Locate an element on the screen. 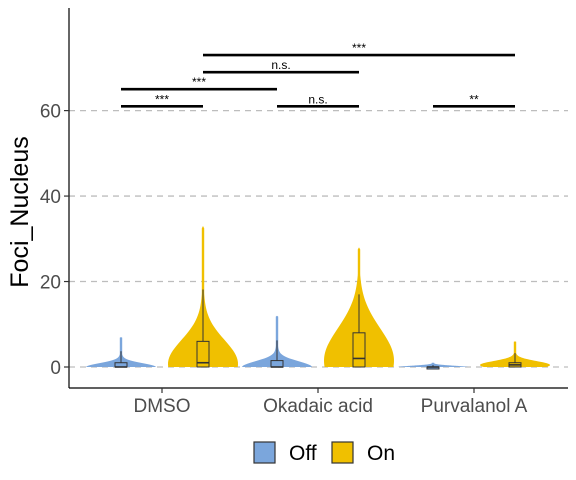 Image resolution: width=576 pixels, height=480 pixels. bracket-label-1: n.s. is located at coordinates (317, 99).